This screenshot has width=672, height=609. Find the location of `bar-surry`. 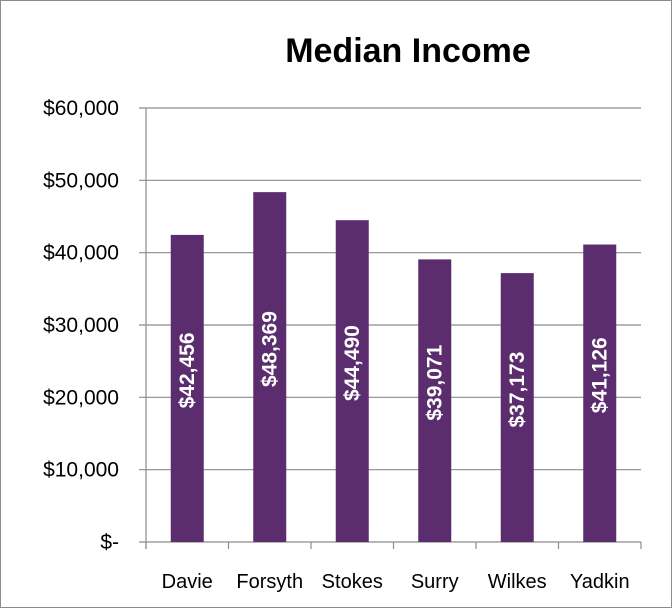

bar-surry is located at coordinates (435, 400).